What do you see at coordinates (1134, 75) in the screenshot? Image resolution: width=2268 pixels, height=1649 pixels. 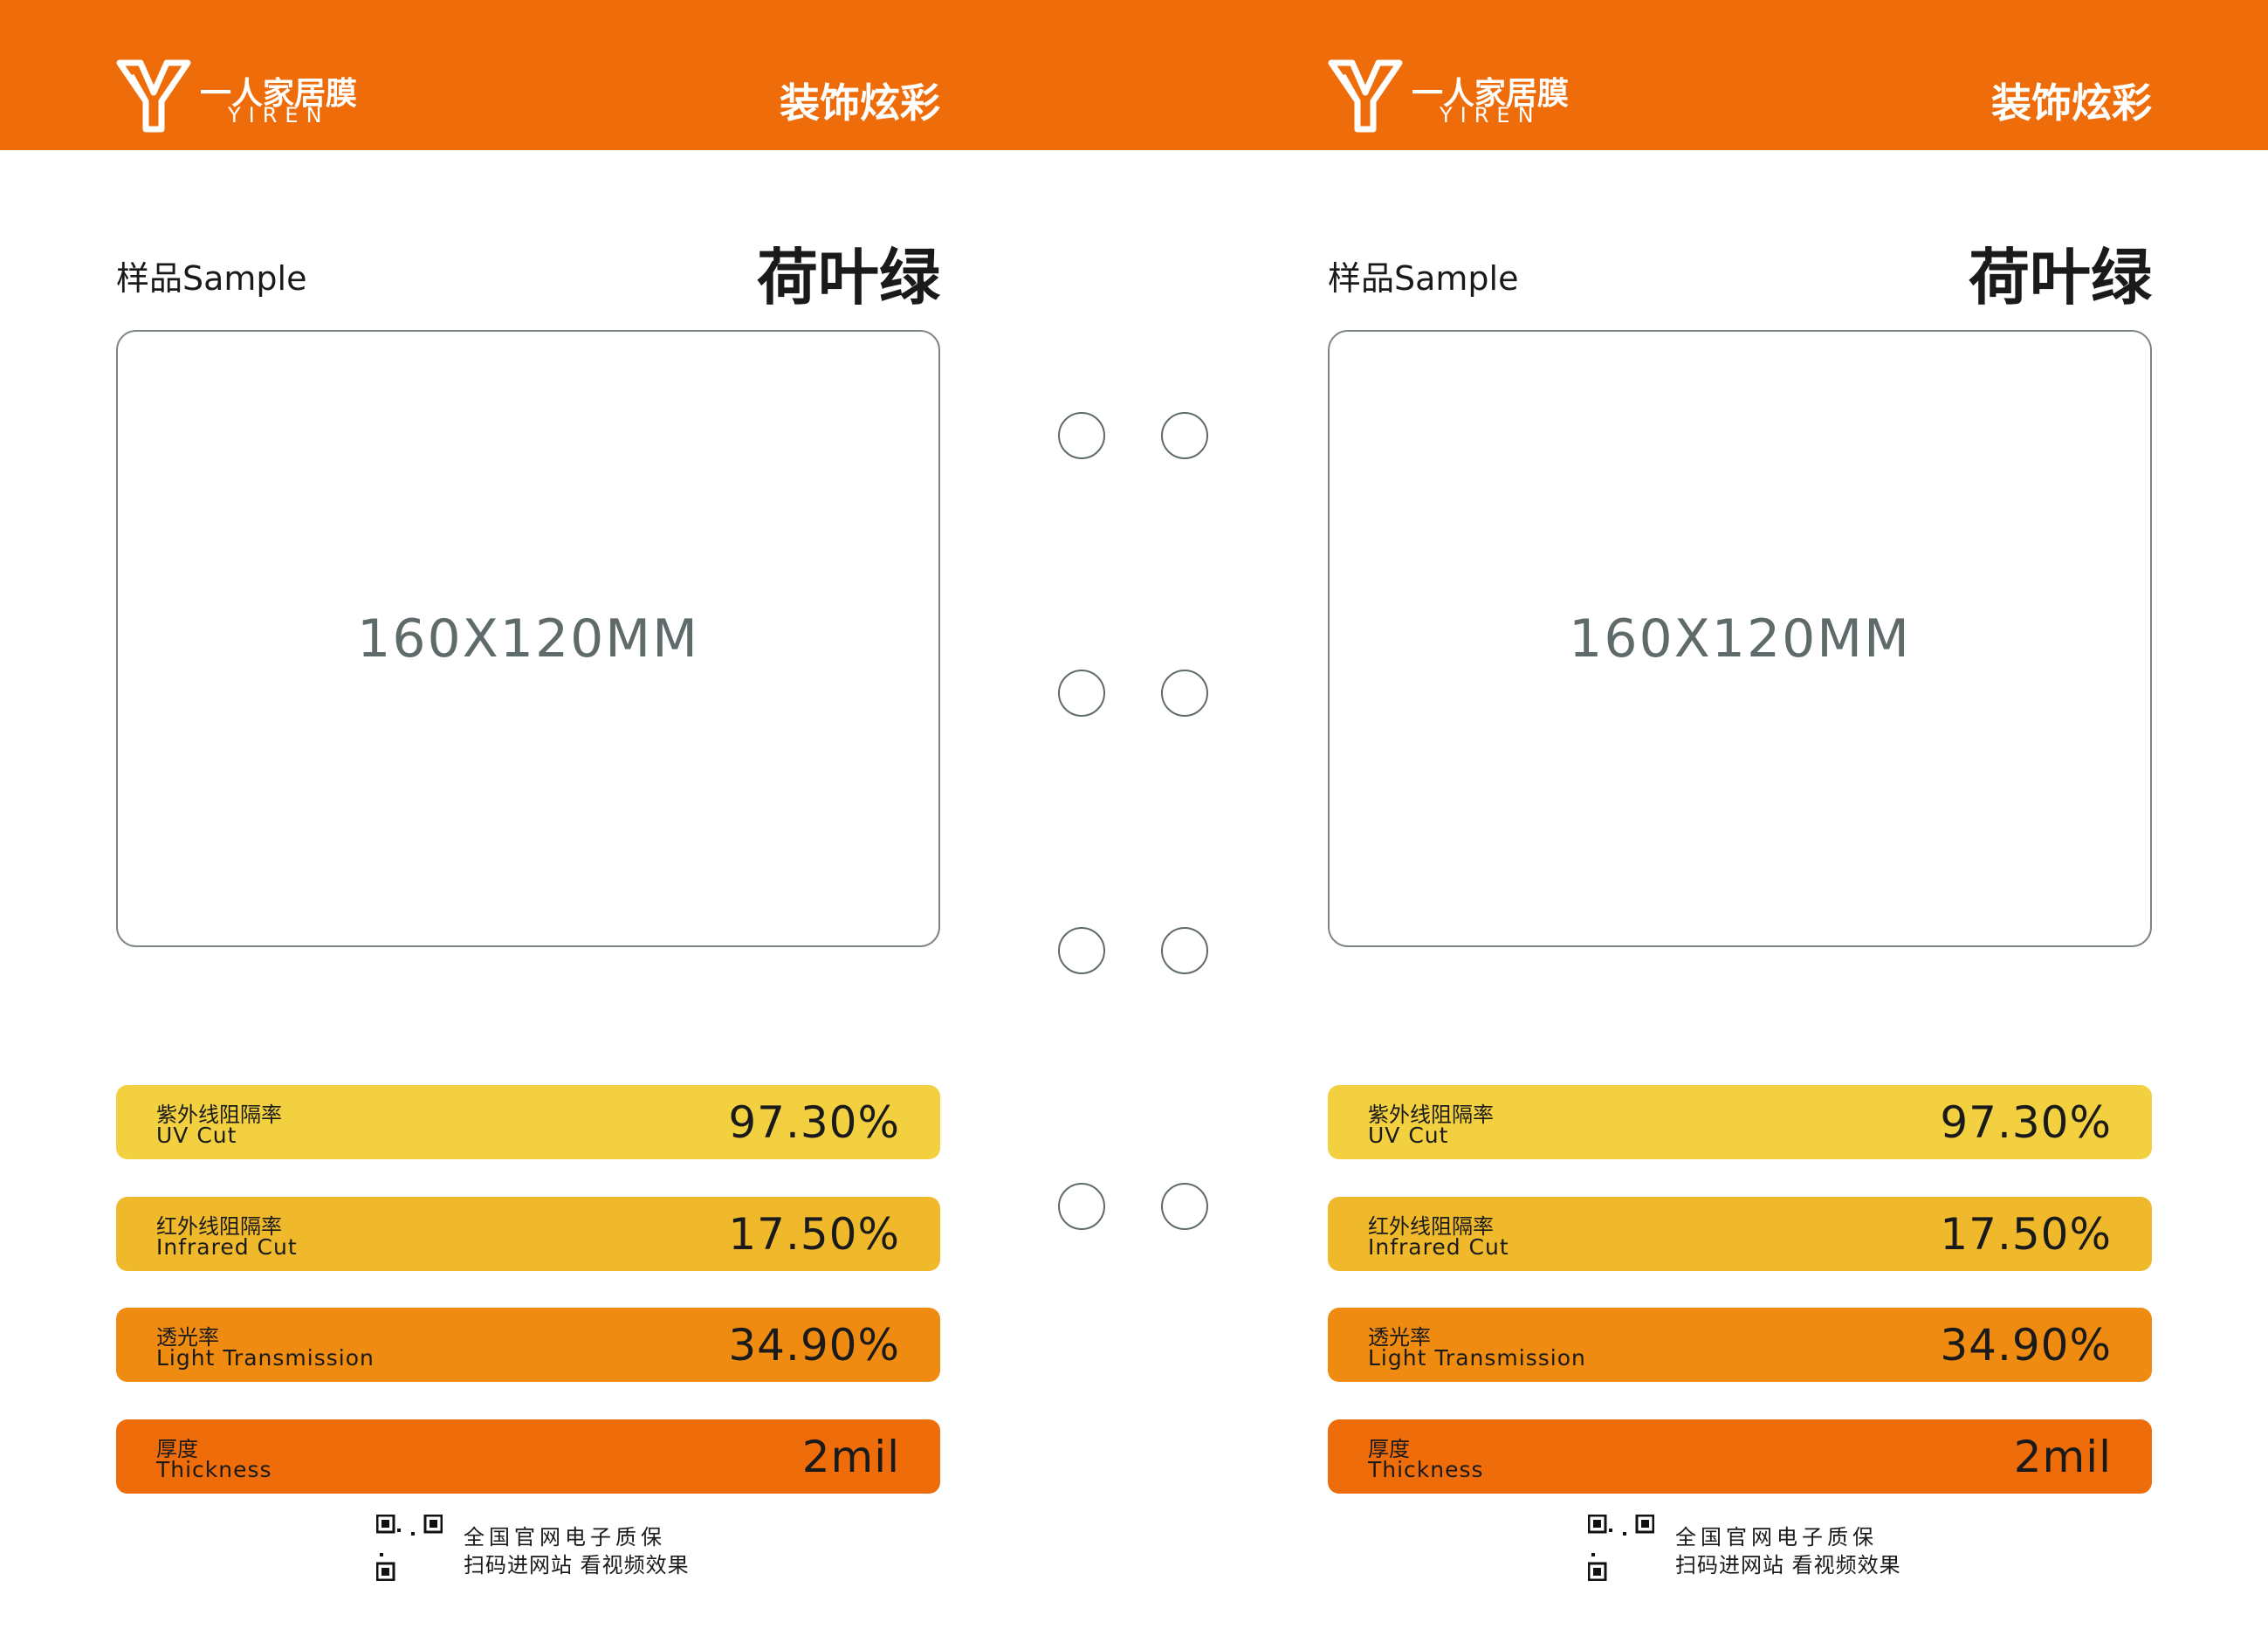 I see `header-bar` at bounding box center [1134, 75].